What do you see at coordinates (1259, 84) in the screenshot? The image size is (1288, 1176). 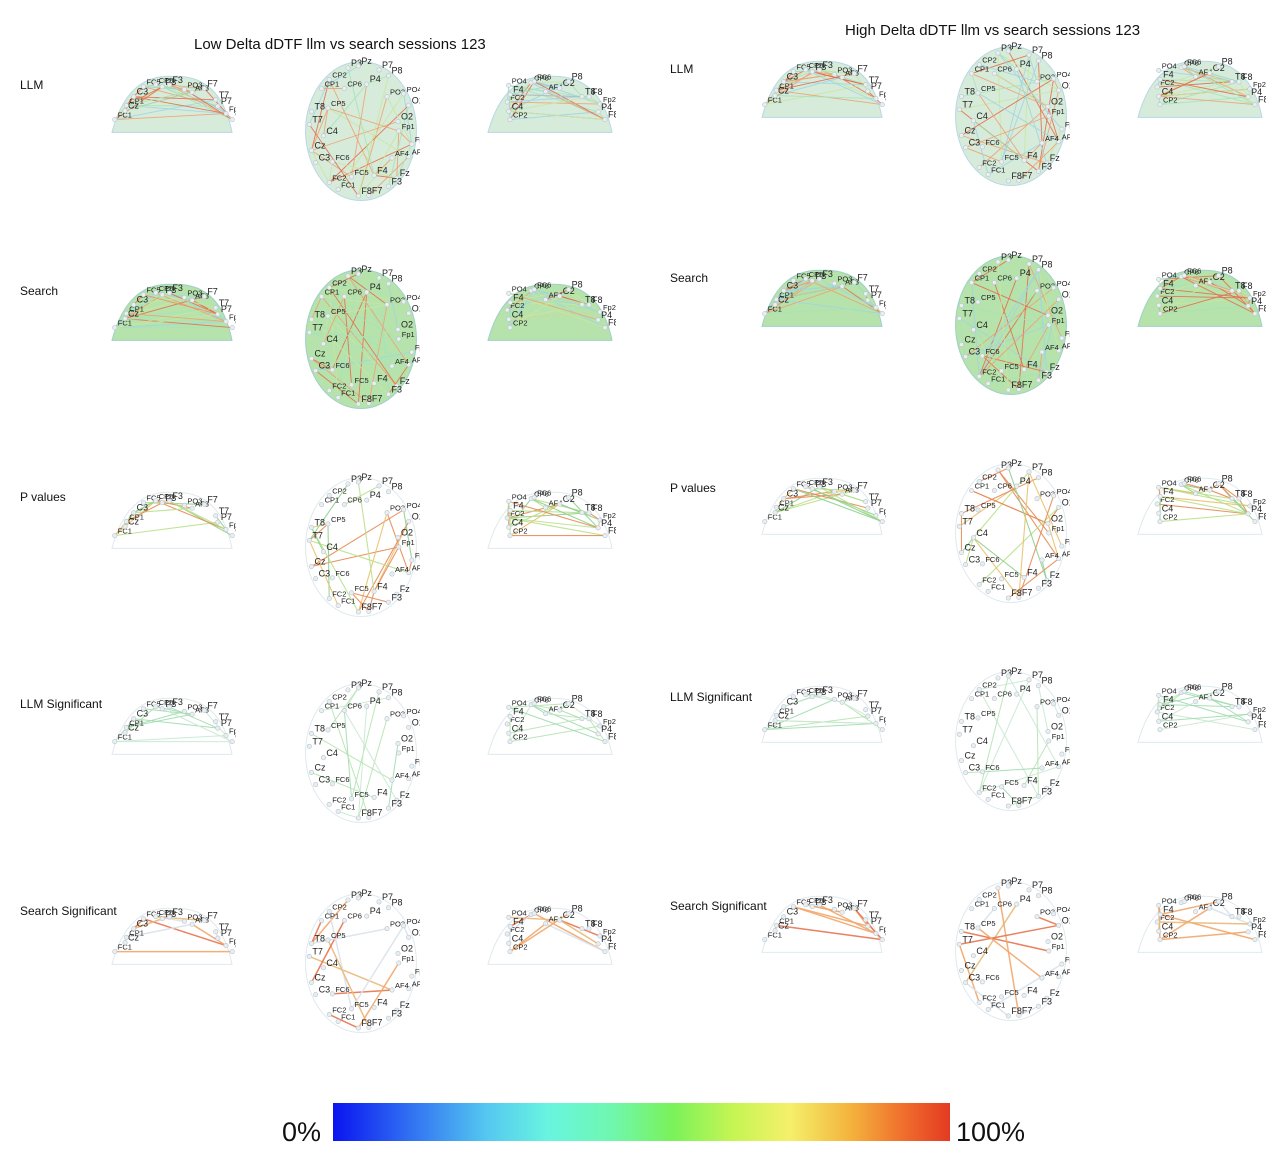 I see `electrode-label: Fp2` at bounding box center [1259, 84].